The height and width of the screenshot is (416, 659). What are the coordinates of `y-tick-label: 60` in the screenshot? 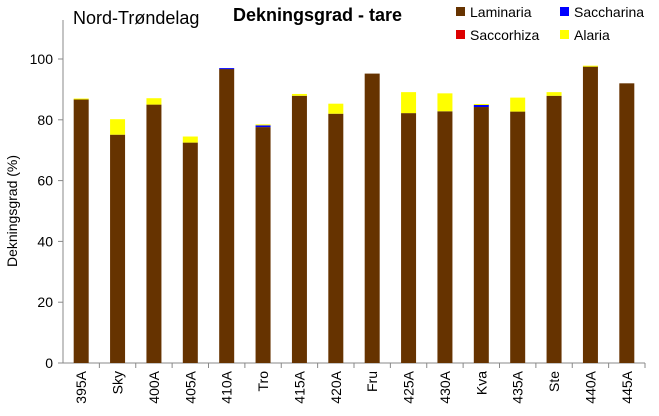 It's located at (45, 181).